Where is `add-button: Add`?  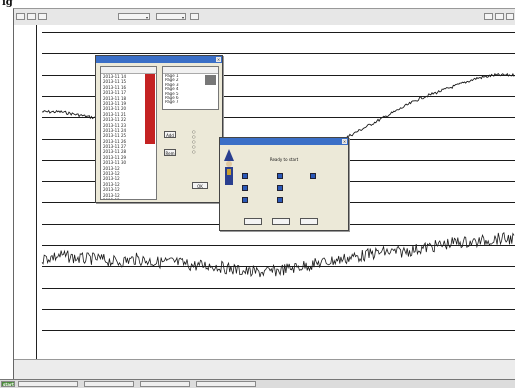
add-button: Add is located at coordinates (170, 134).